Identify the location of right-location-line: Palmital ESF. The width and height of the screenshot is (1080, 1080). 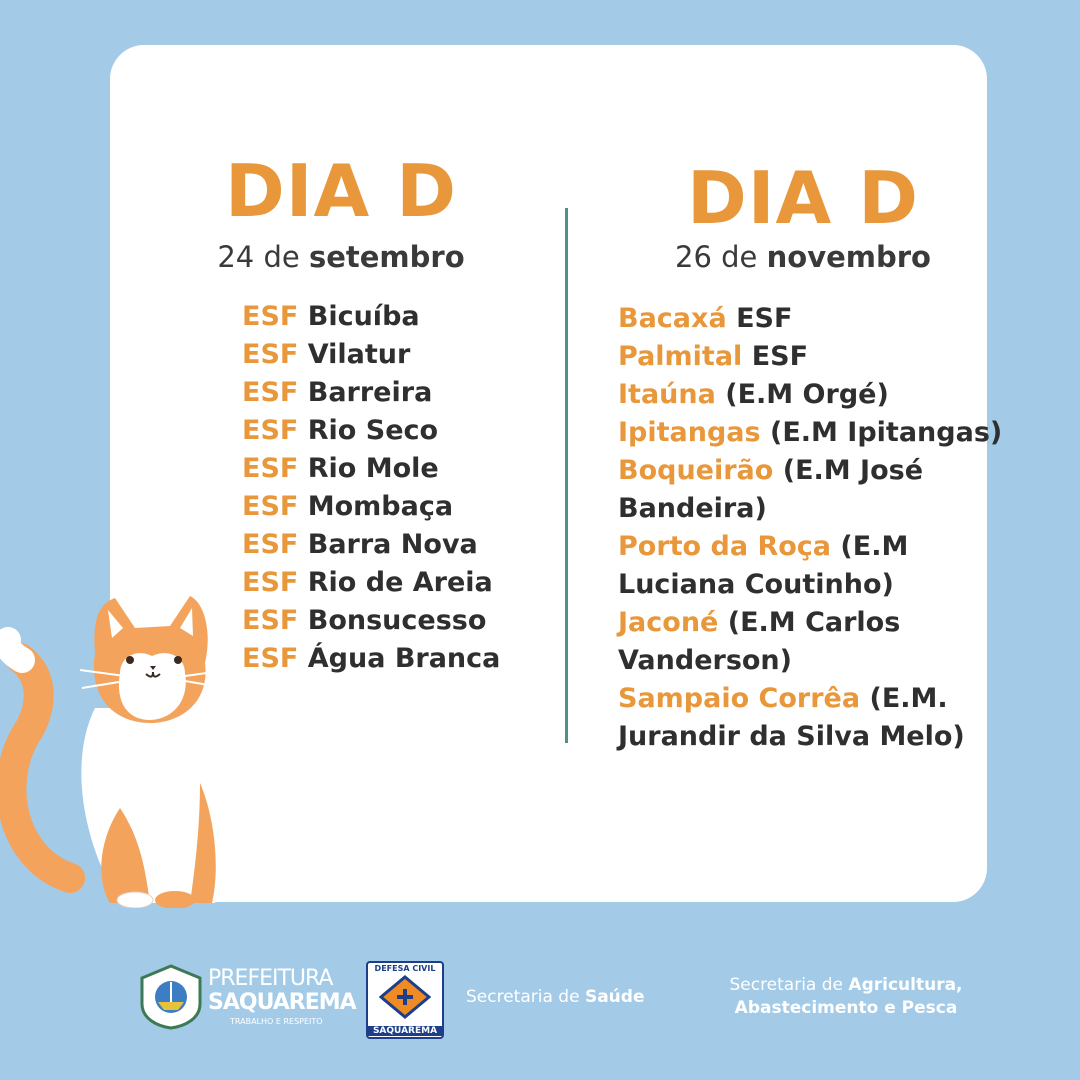
(810, 357).